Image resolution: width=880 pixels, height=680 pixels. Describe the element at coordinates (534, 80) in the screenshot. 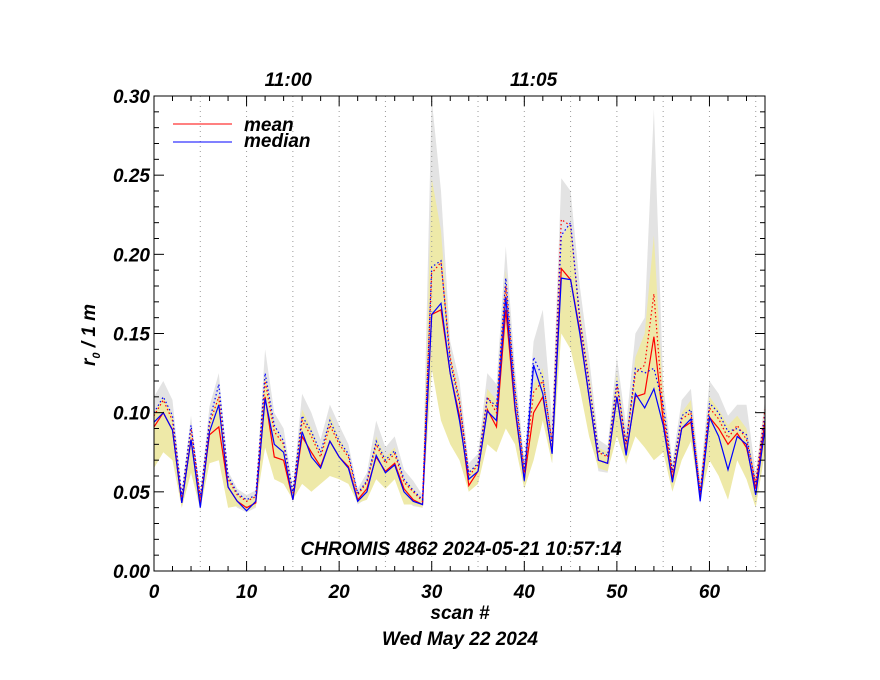

I see `time-label-1: 11:05` at that location.